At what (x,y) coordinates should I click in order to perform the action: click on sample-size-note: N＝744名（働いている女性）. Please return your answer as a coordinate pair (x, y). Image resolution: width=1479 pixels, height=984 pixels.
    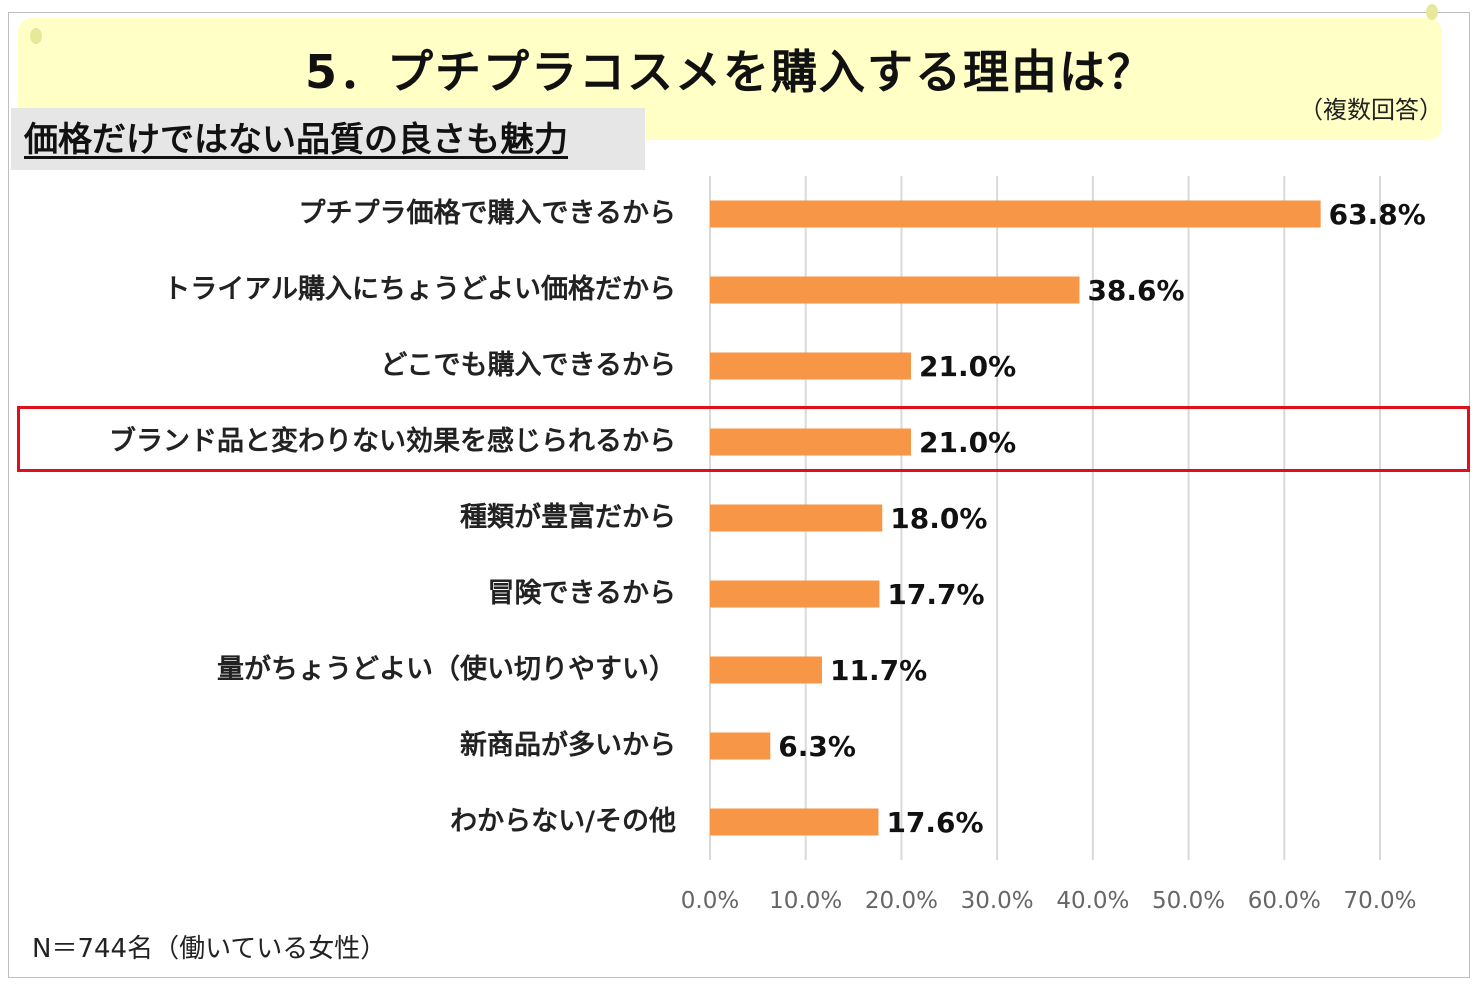
    Looking at the image, I should click on (209, 949).